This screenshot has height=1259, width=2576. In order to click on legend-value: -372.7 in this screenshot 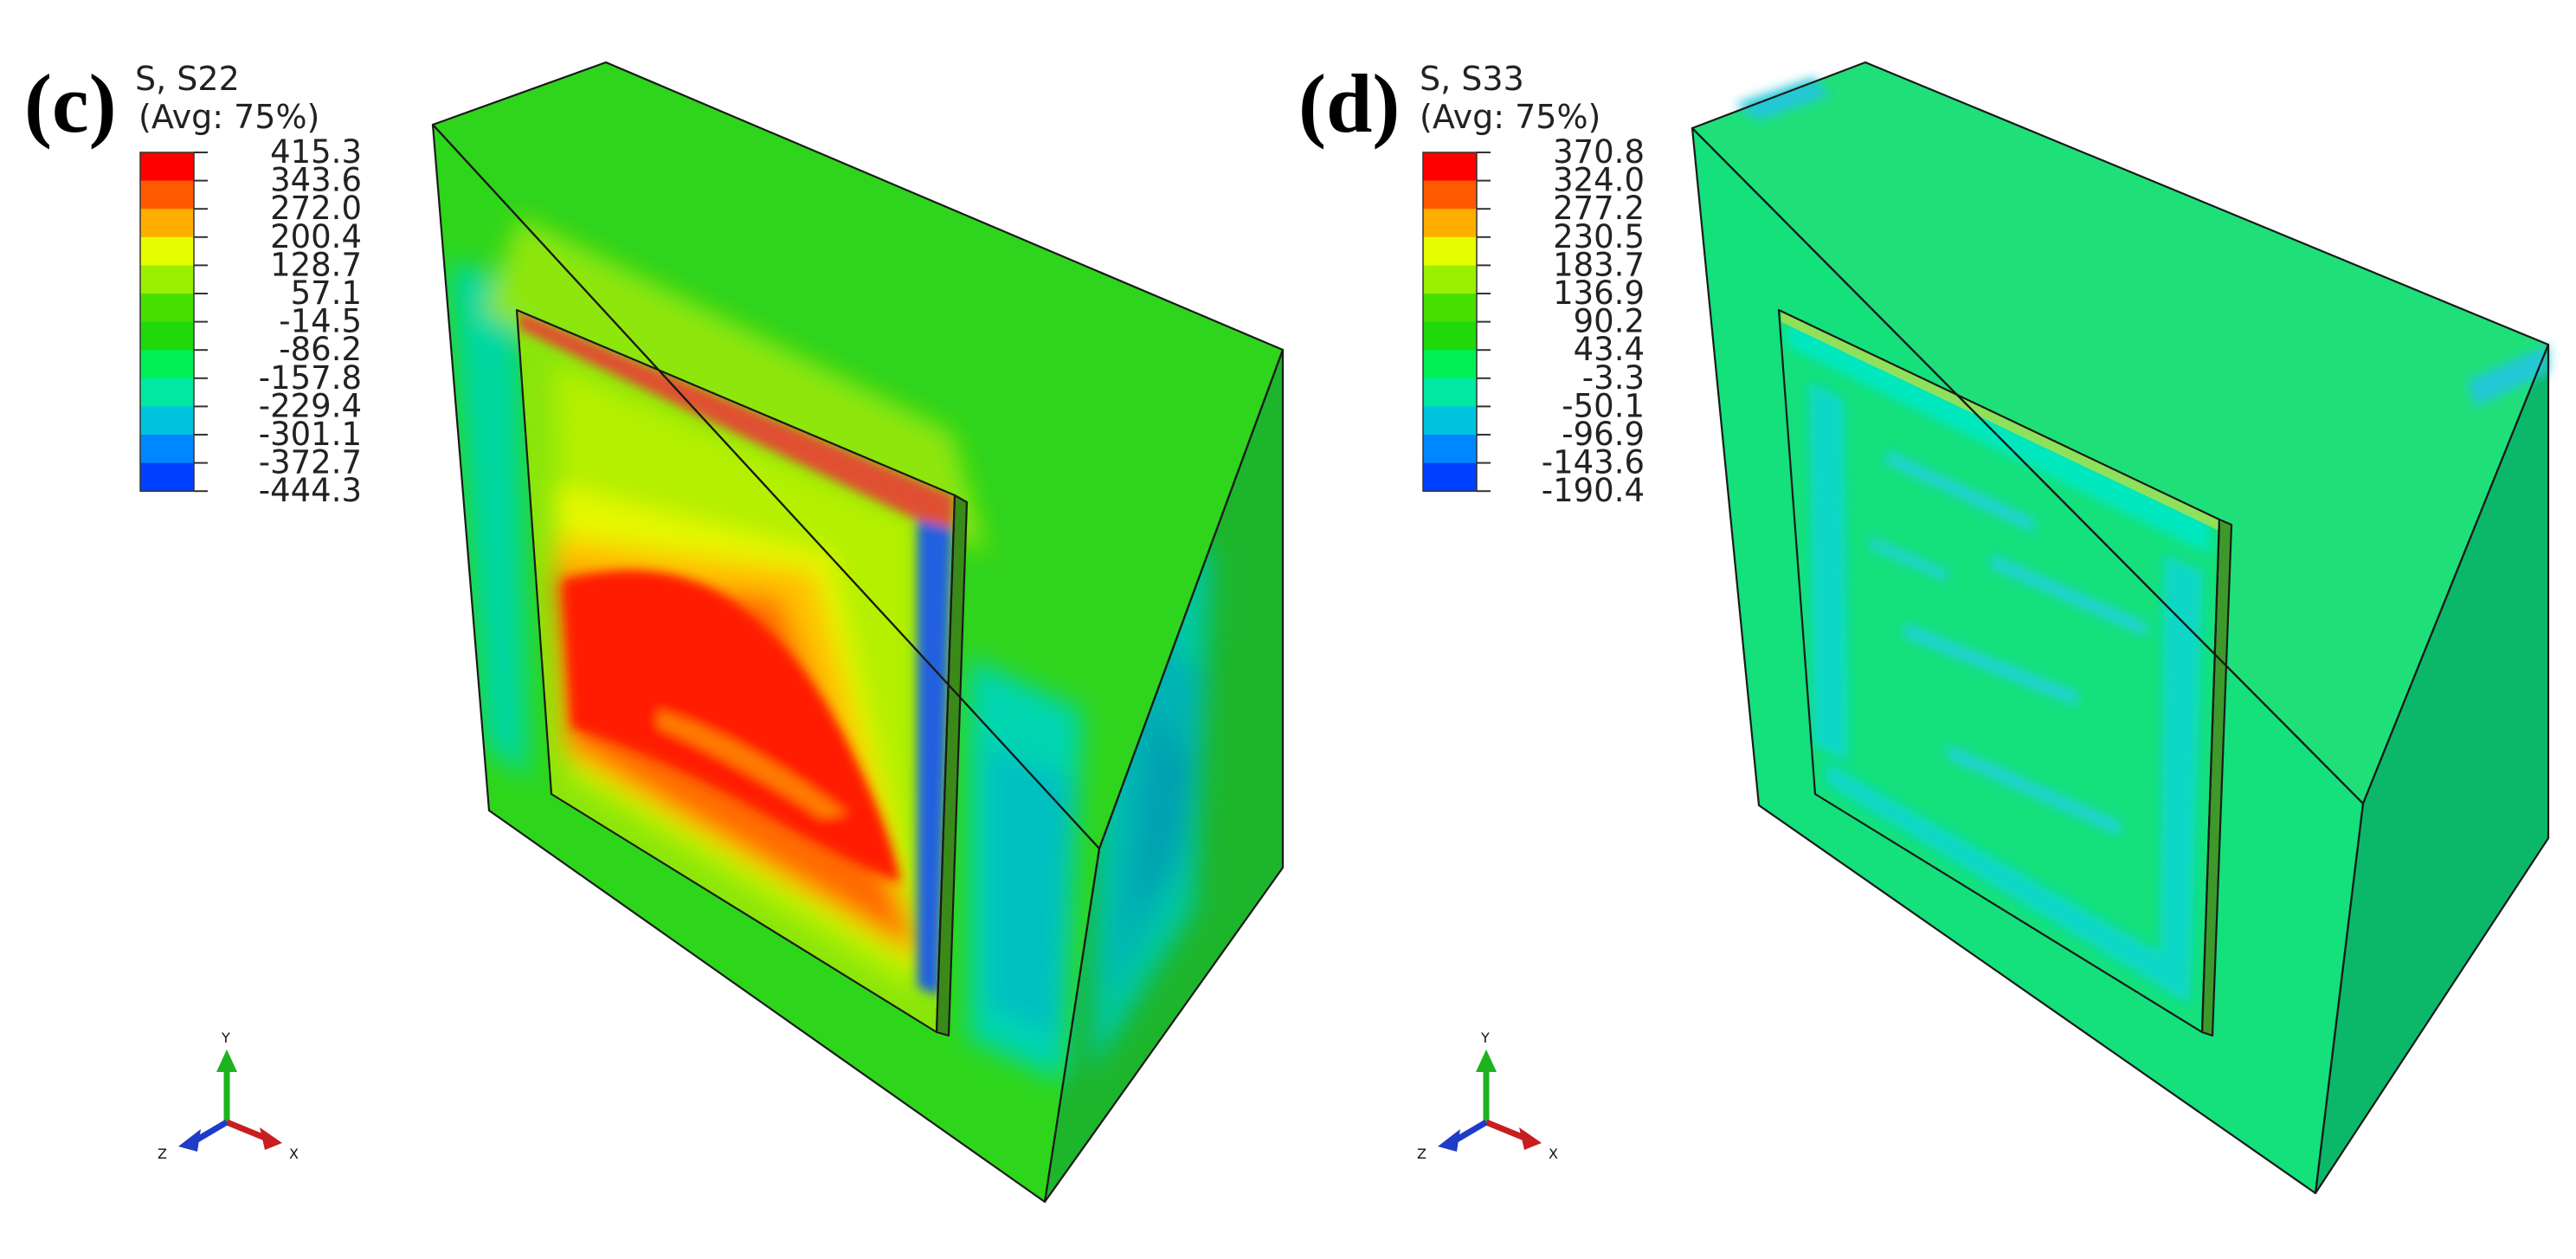, I will do `click(310, 462)`.